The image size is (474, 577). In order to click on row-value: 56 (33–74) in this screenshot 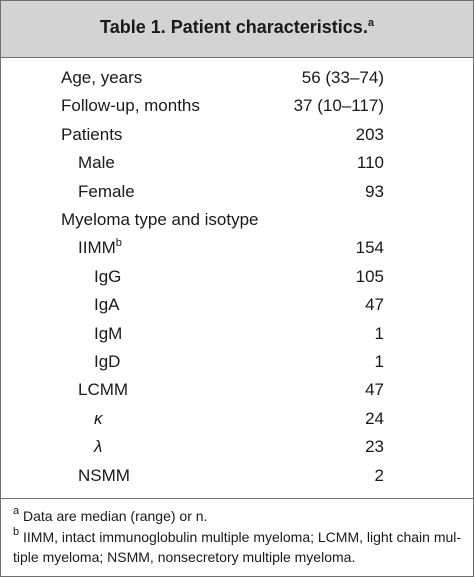, I will do `click(342, 77)`.